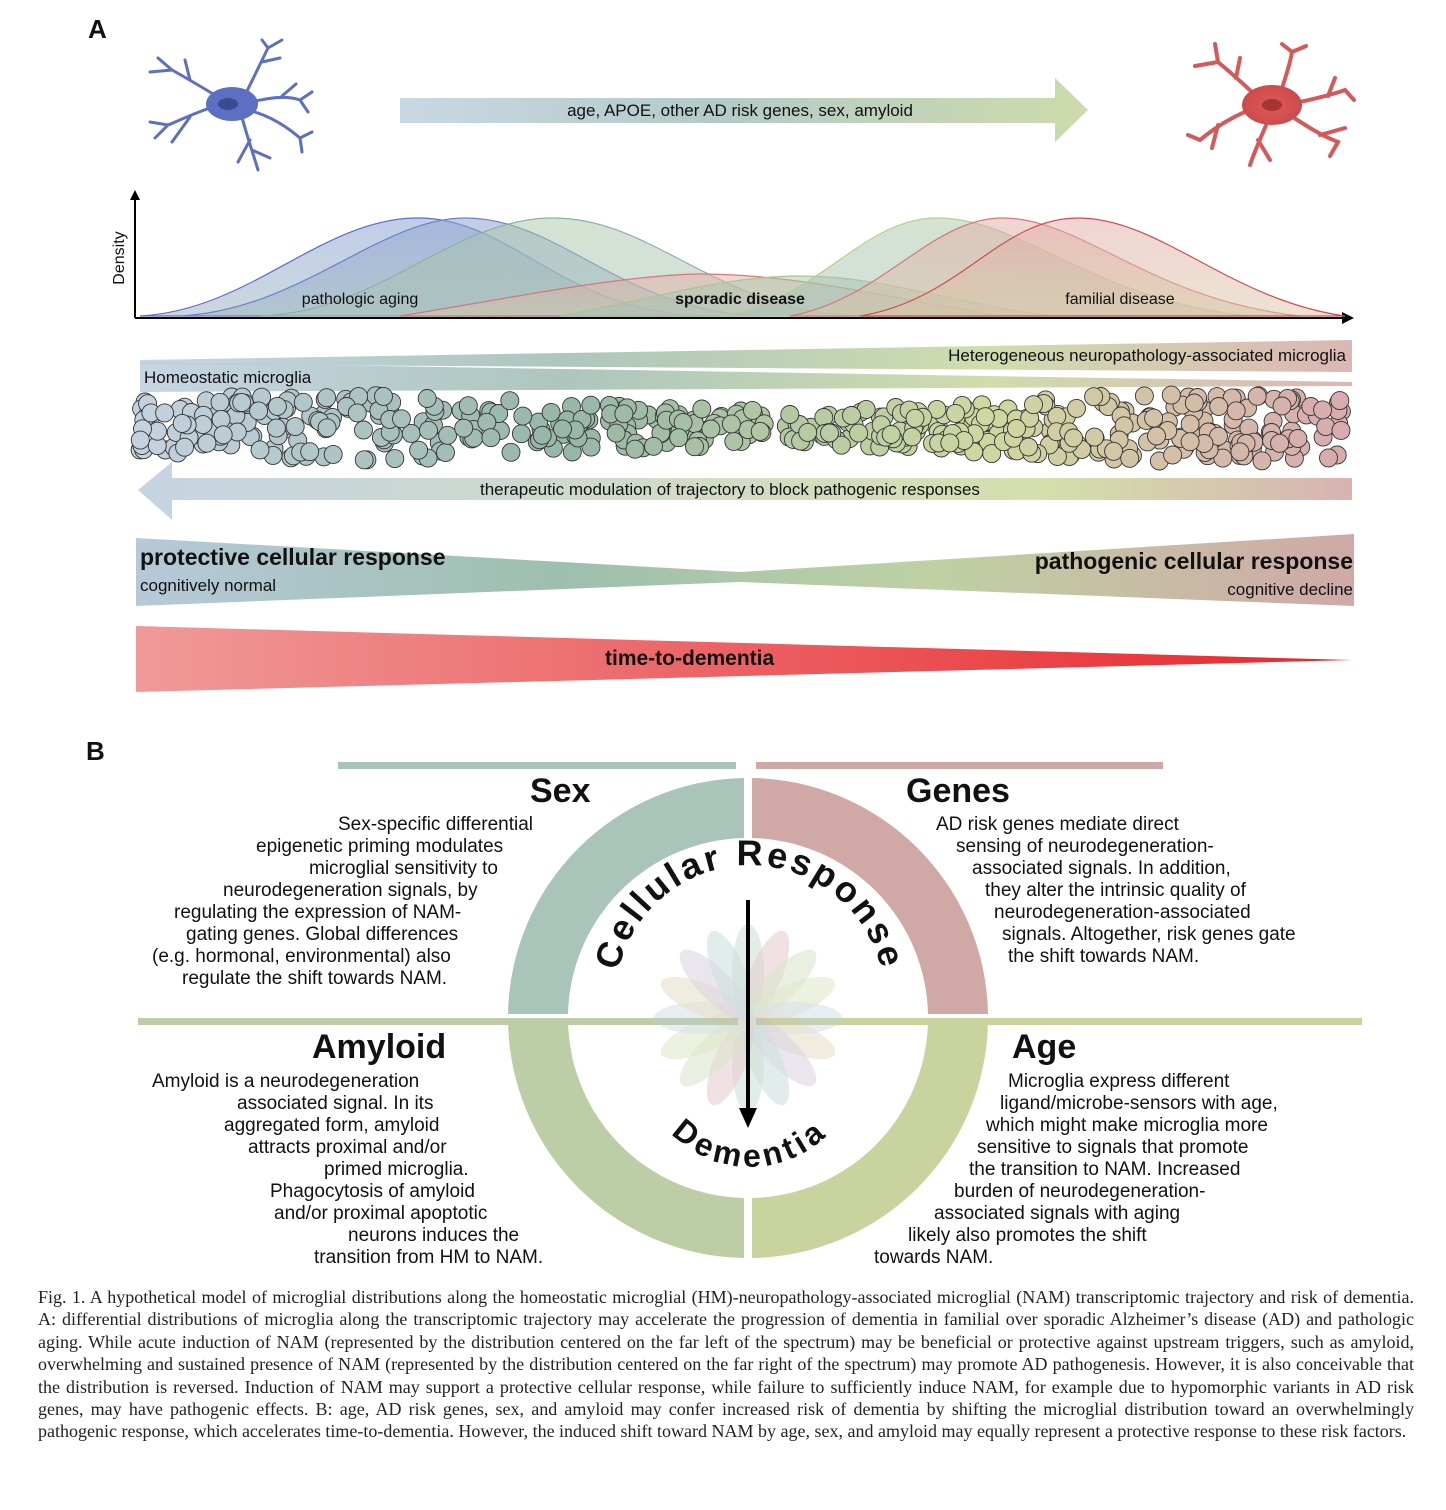  I want to click on risk-factor-arrow, so click(744, 110).